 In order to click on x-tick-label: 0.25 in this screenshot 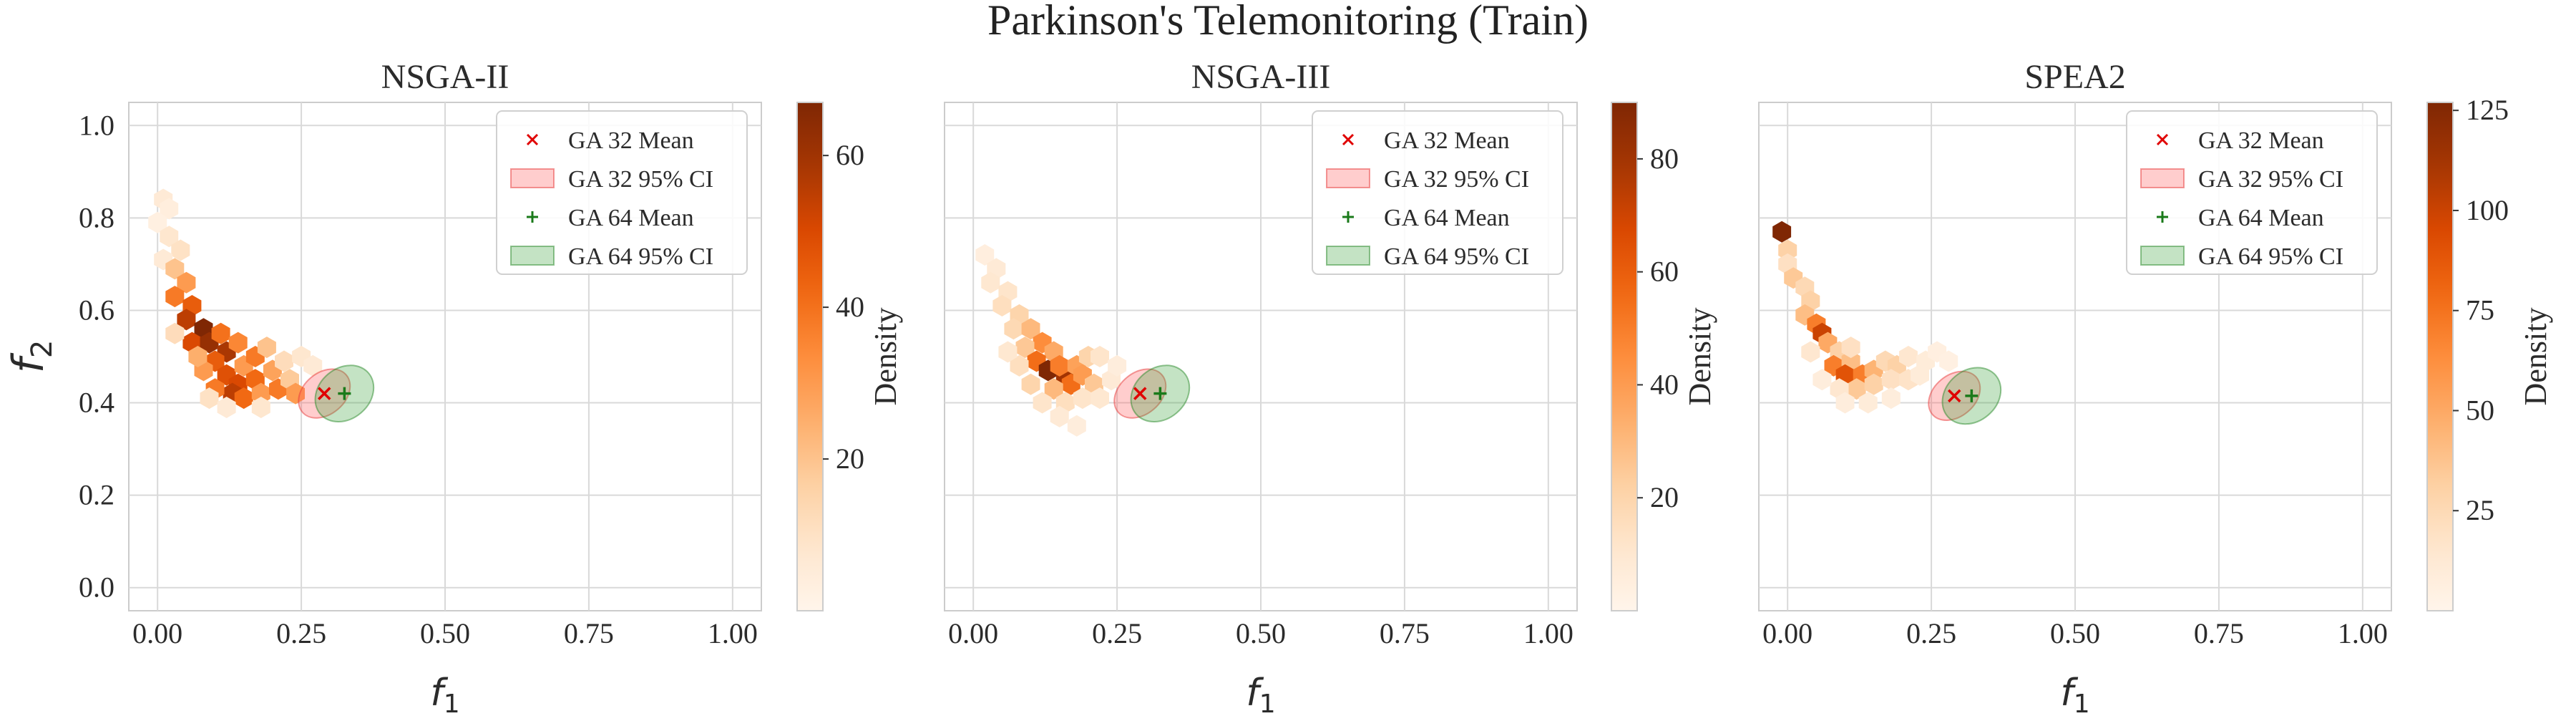, I will do `click(1931, 633)`.